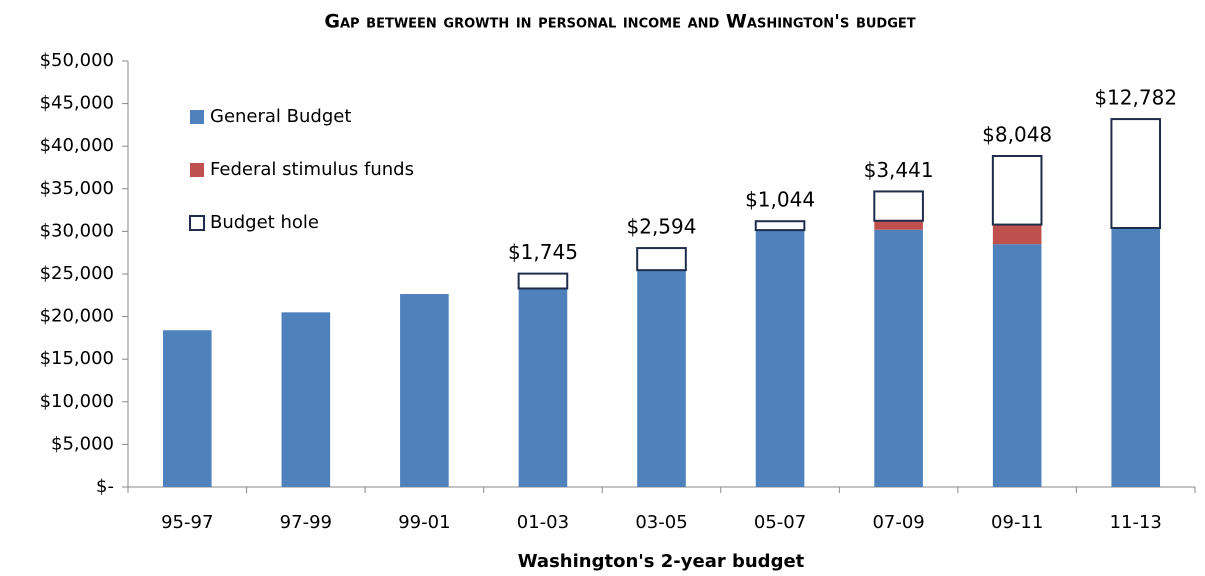 This screenshot has width=1205, height=576. Describe the element at coordinates (280, 116) in the screenshot. I see `legend-label: General Budget` at that location.